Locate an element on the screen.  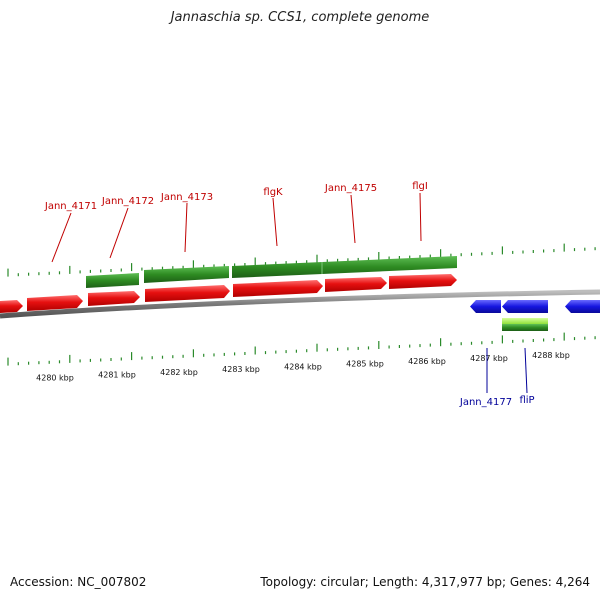
cds-arrow-flgi is located at coordinates (423, 281).